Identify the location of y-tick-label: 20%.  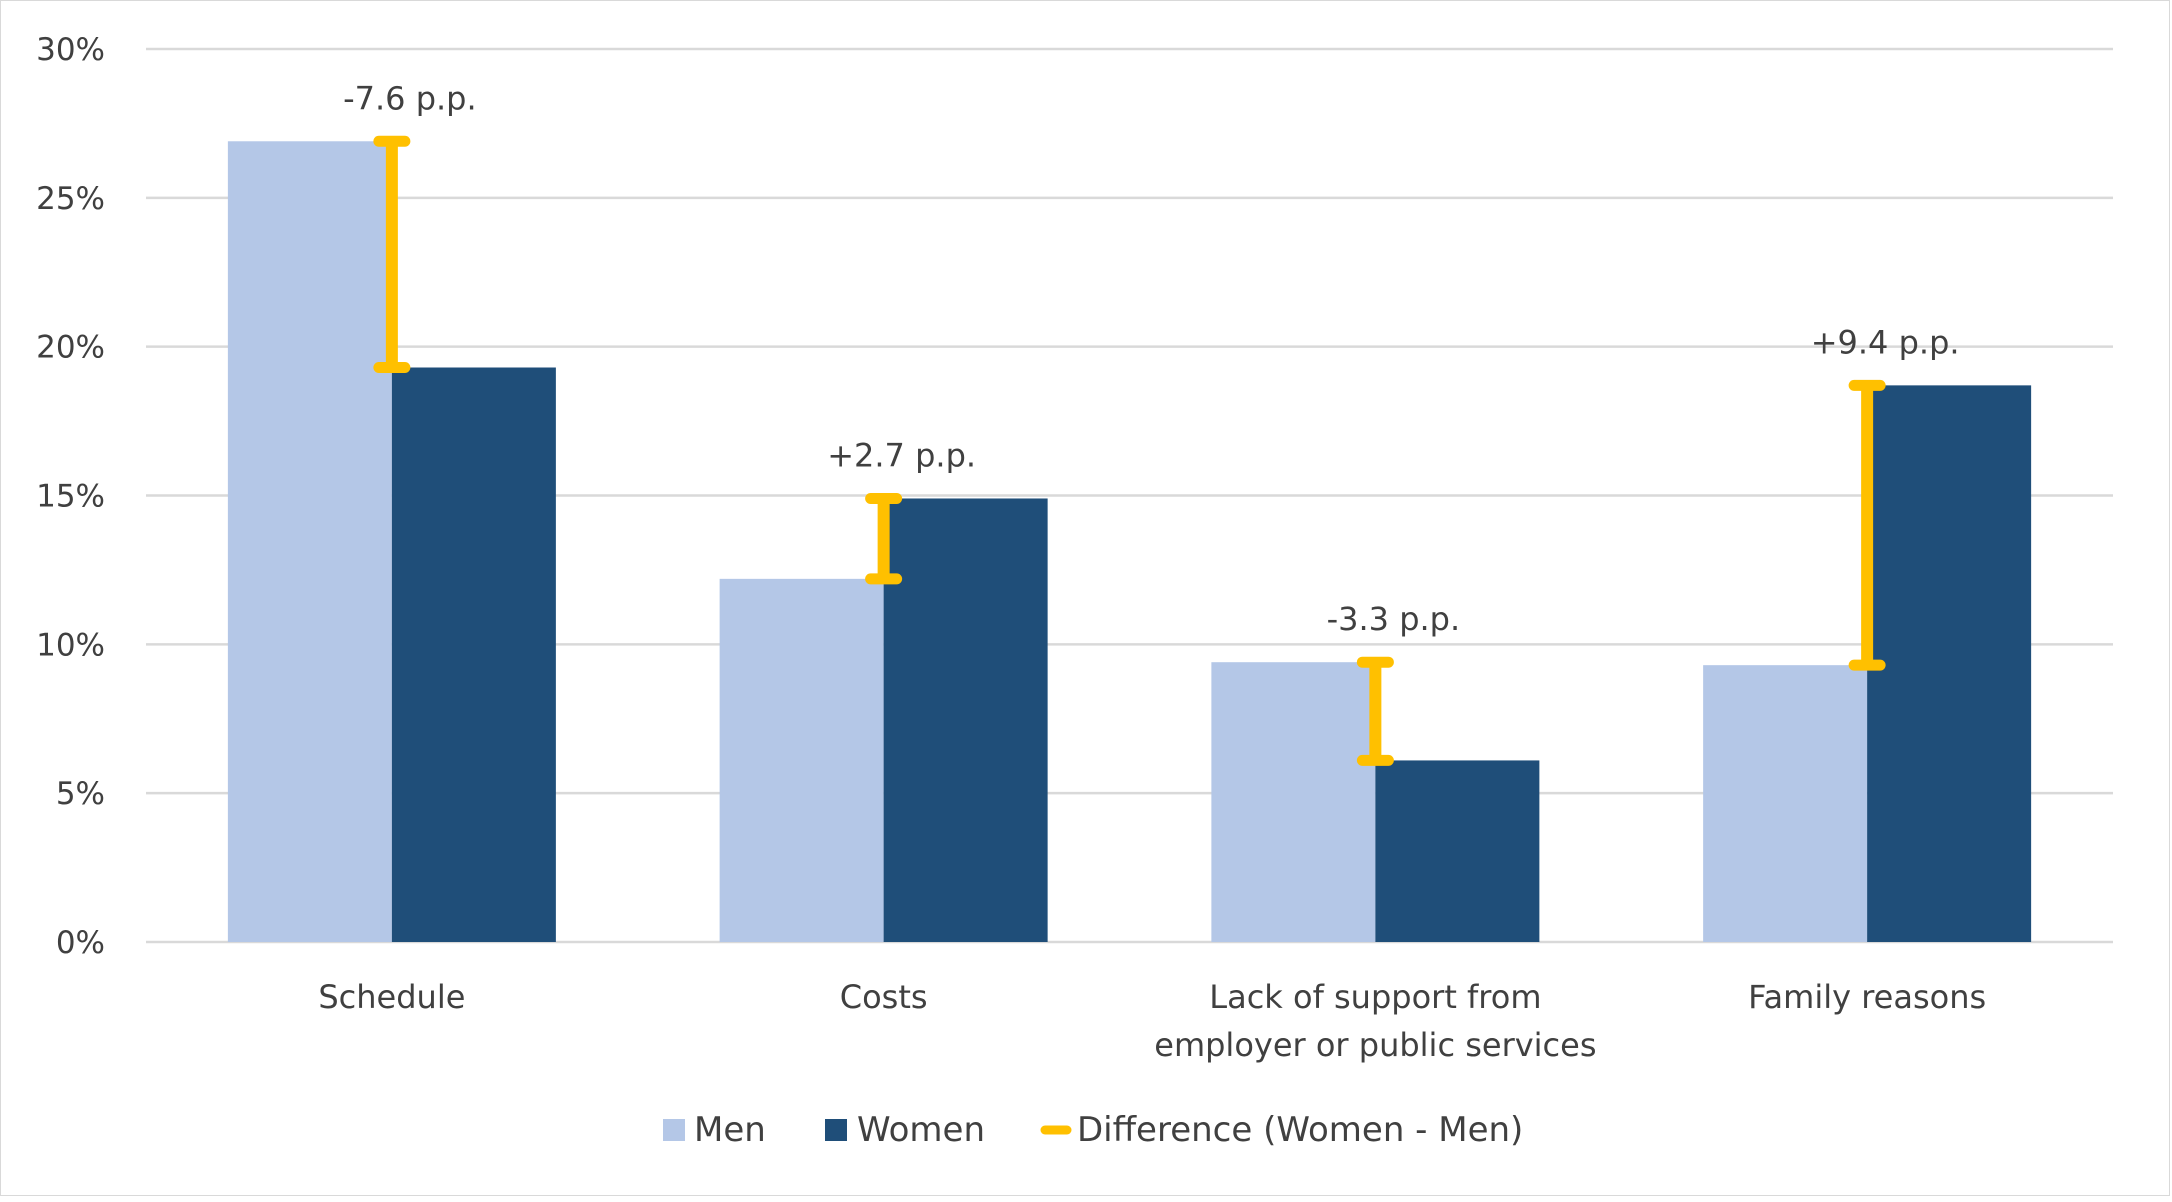
(70, 348).